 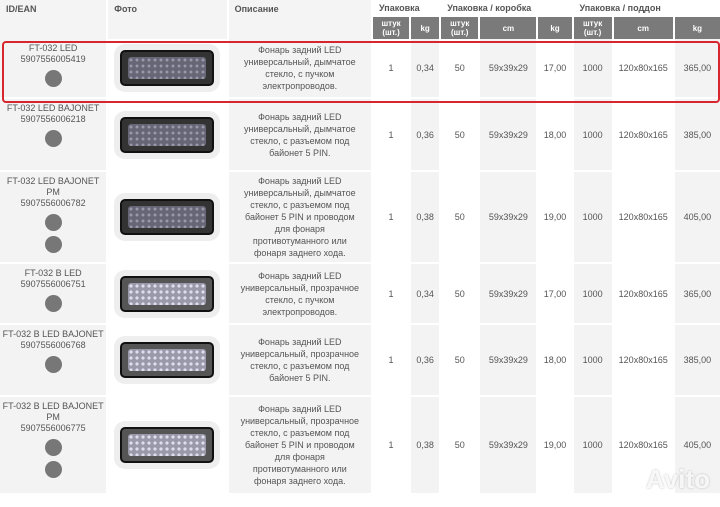 What do you see at coordinates (53, 69) in the screenshot?
I see `id-cell: FT-032 LED 5907556005419` at bounding box center [53, 69].